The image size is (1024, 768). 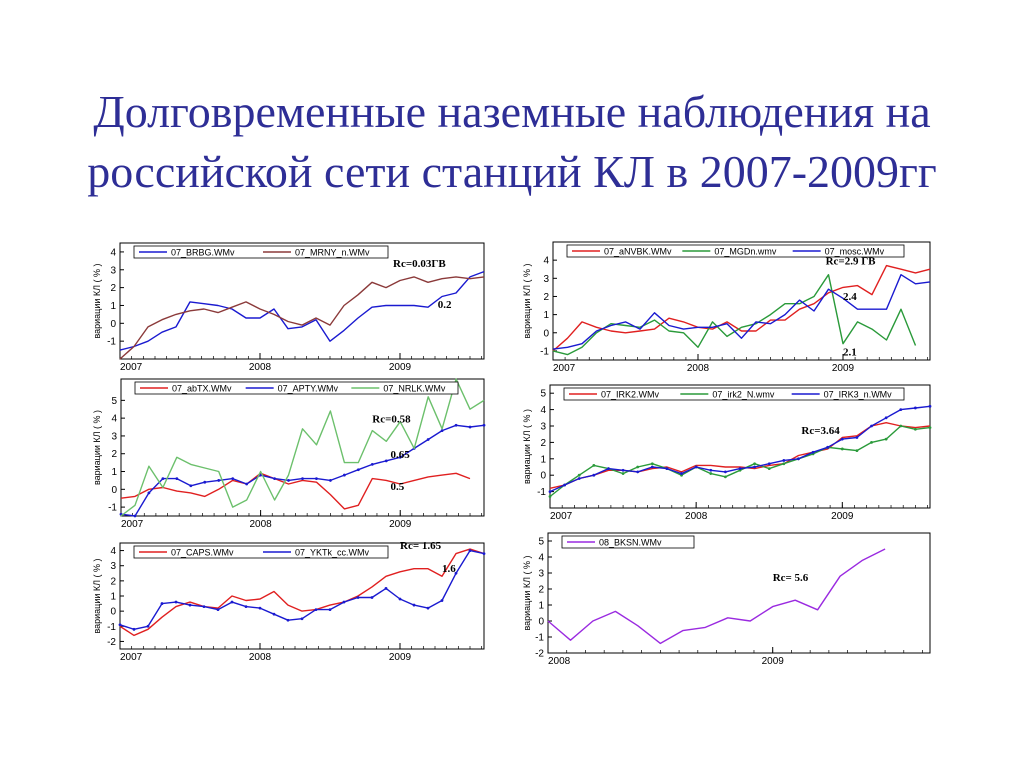 What do you see at coordinates (202, 389) in the screenshot?
I see `legend-label: 07_abTX.WMv` at bounding box center [202, 389].